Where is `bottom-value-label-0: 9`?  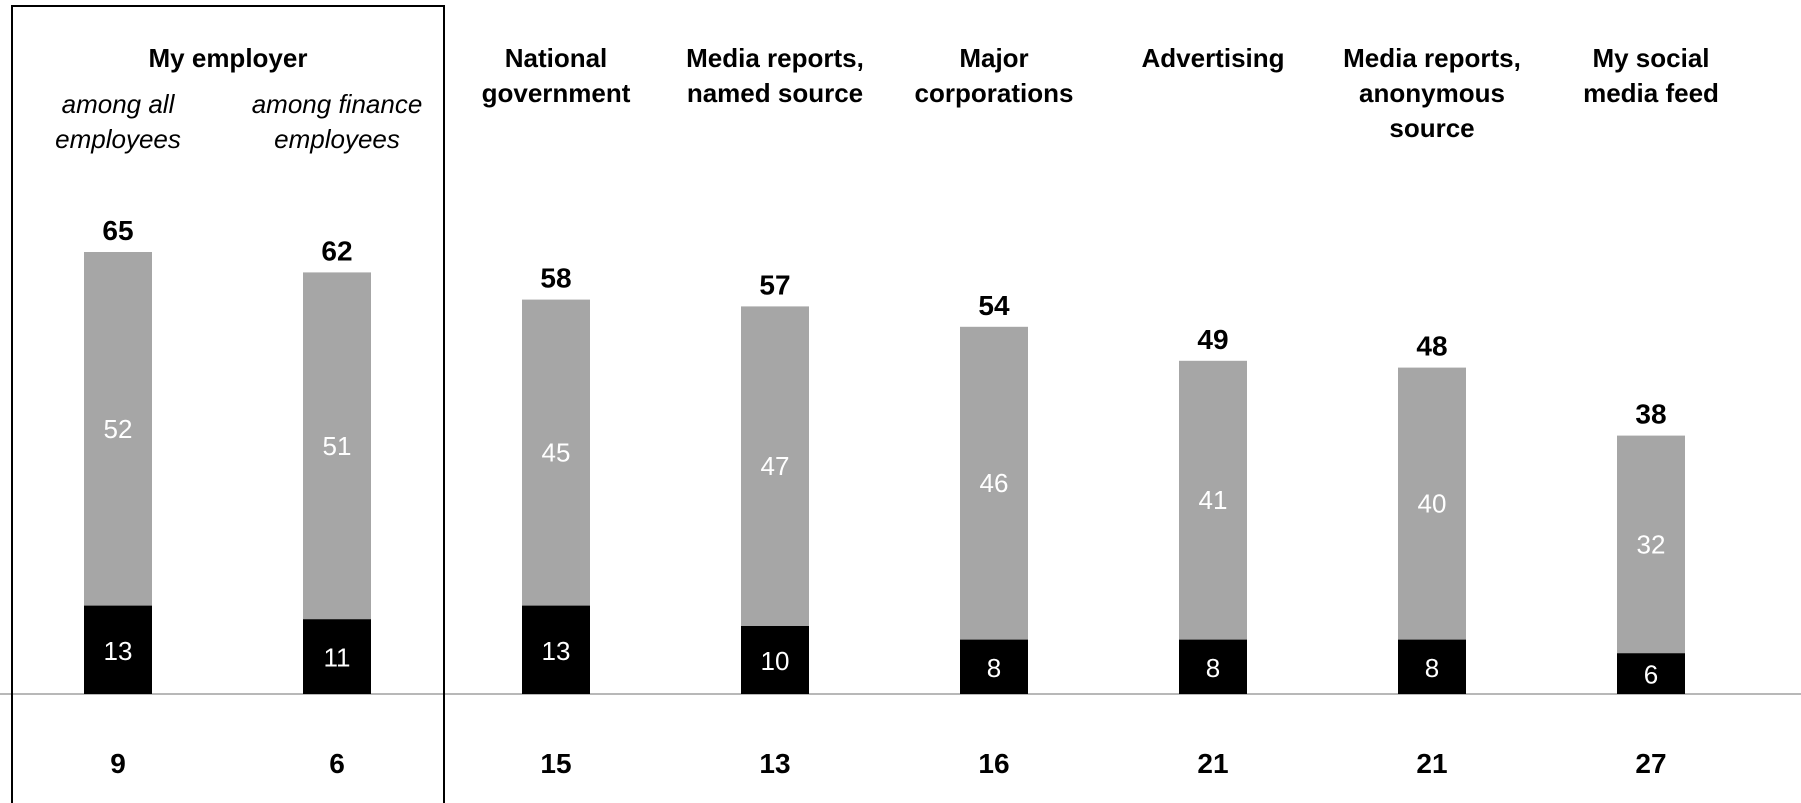 bottom-value-label-0: 9 is located at coordinates (118, 763).